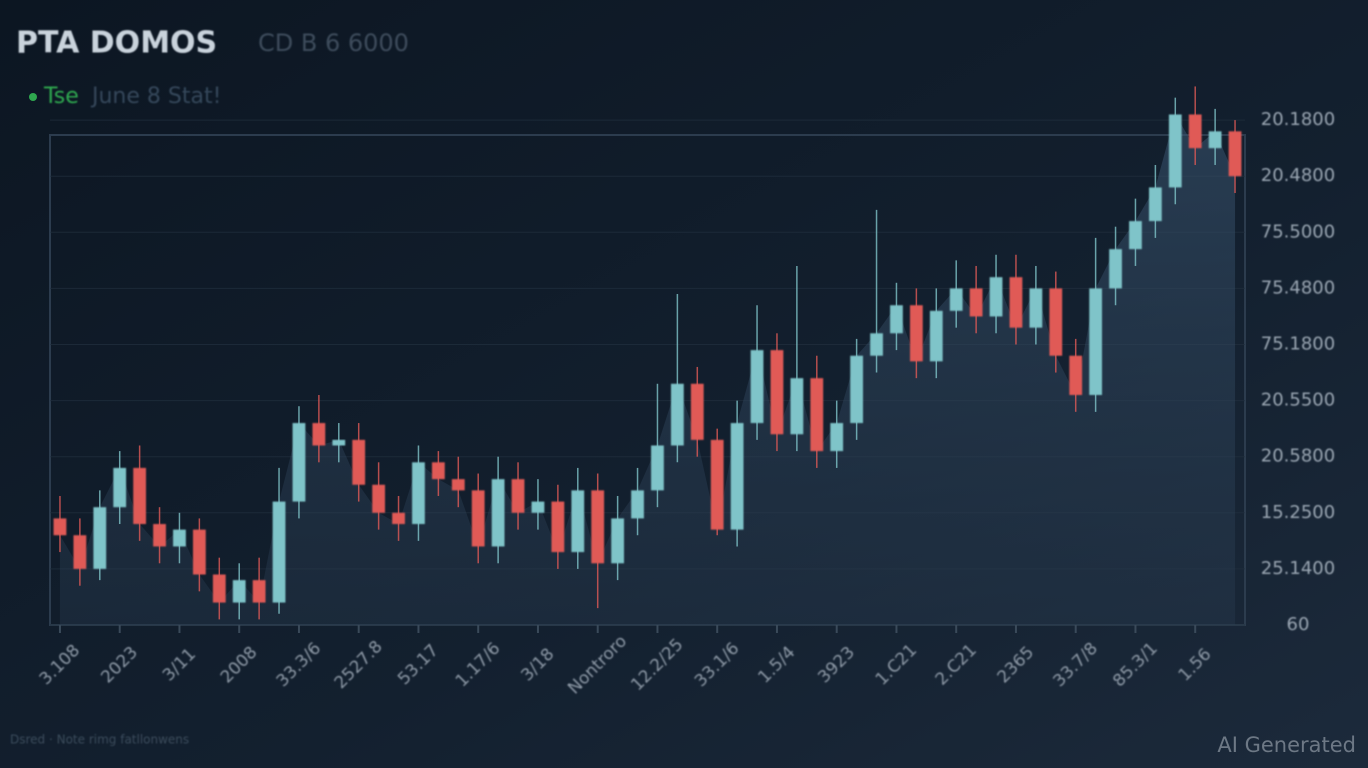  Describe the element at coordinates (155, 96) in the screenshot. I see `legend-label: June 8 Stat!` at that location.